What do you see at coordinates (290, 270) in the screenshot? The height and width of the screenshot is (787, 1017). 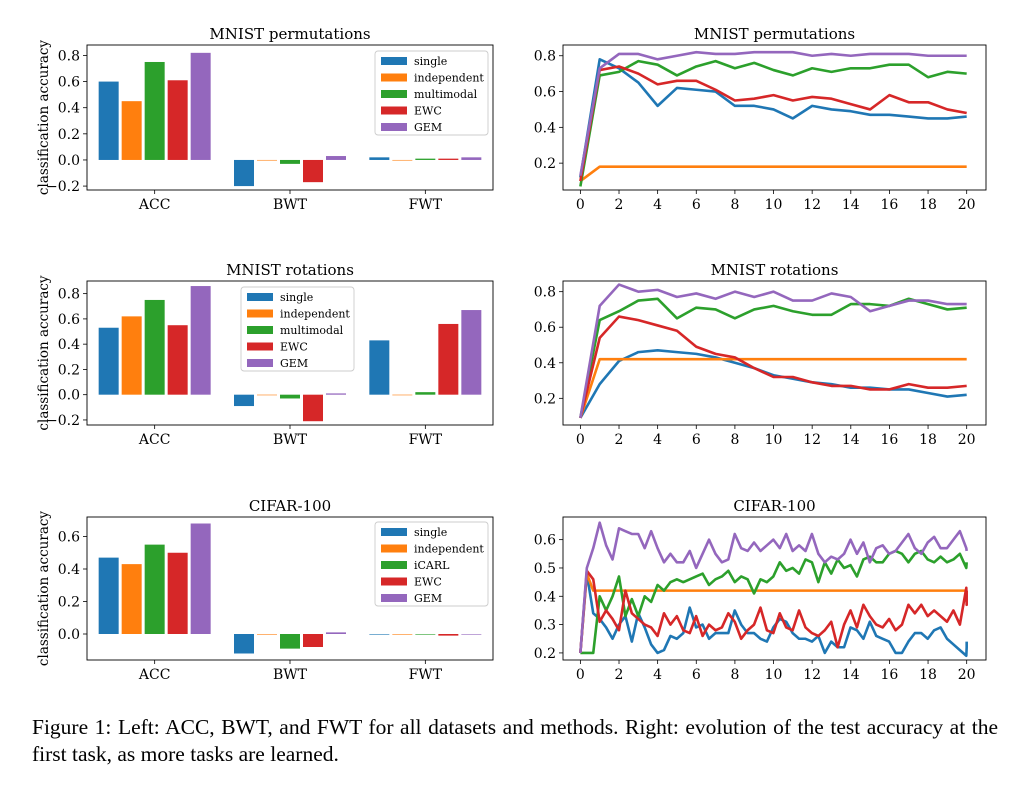 I see `chart-title: MNIST rotations` at bounding box center [290, 270].